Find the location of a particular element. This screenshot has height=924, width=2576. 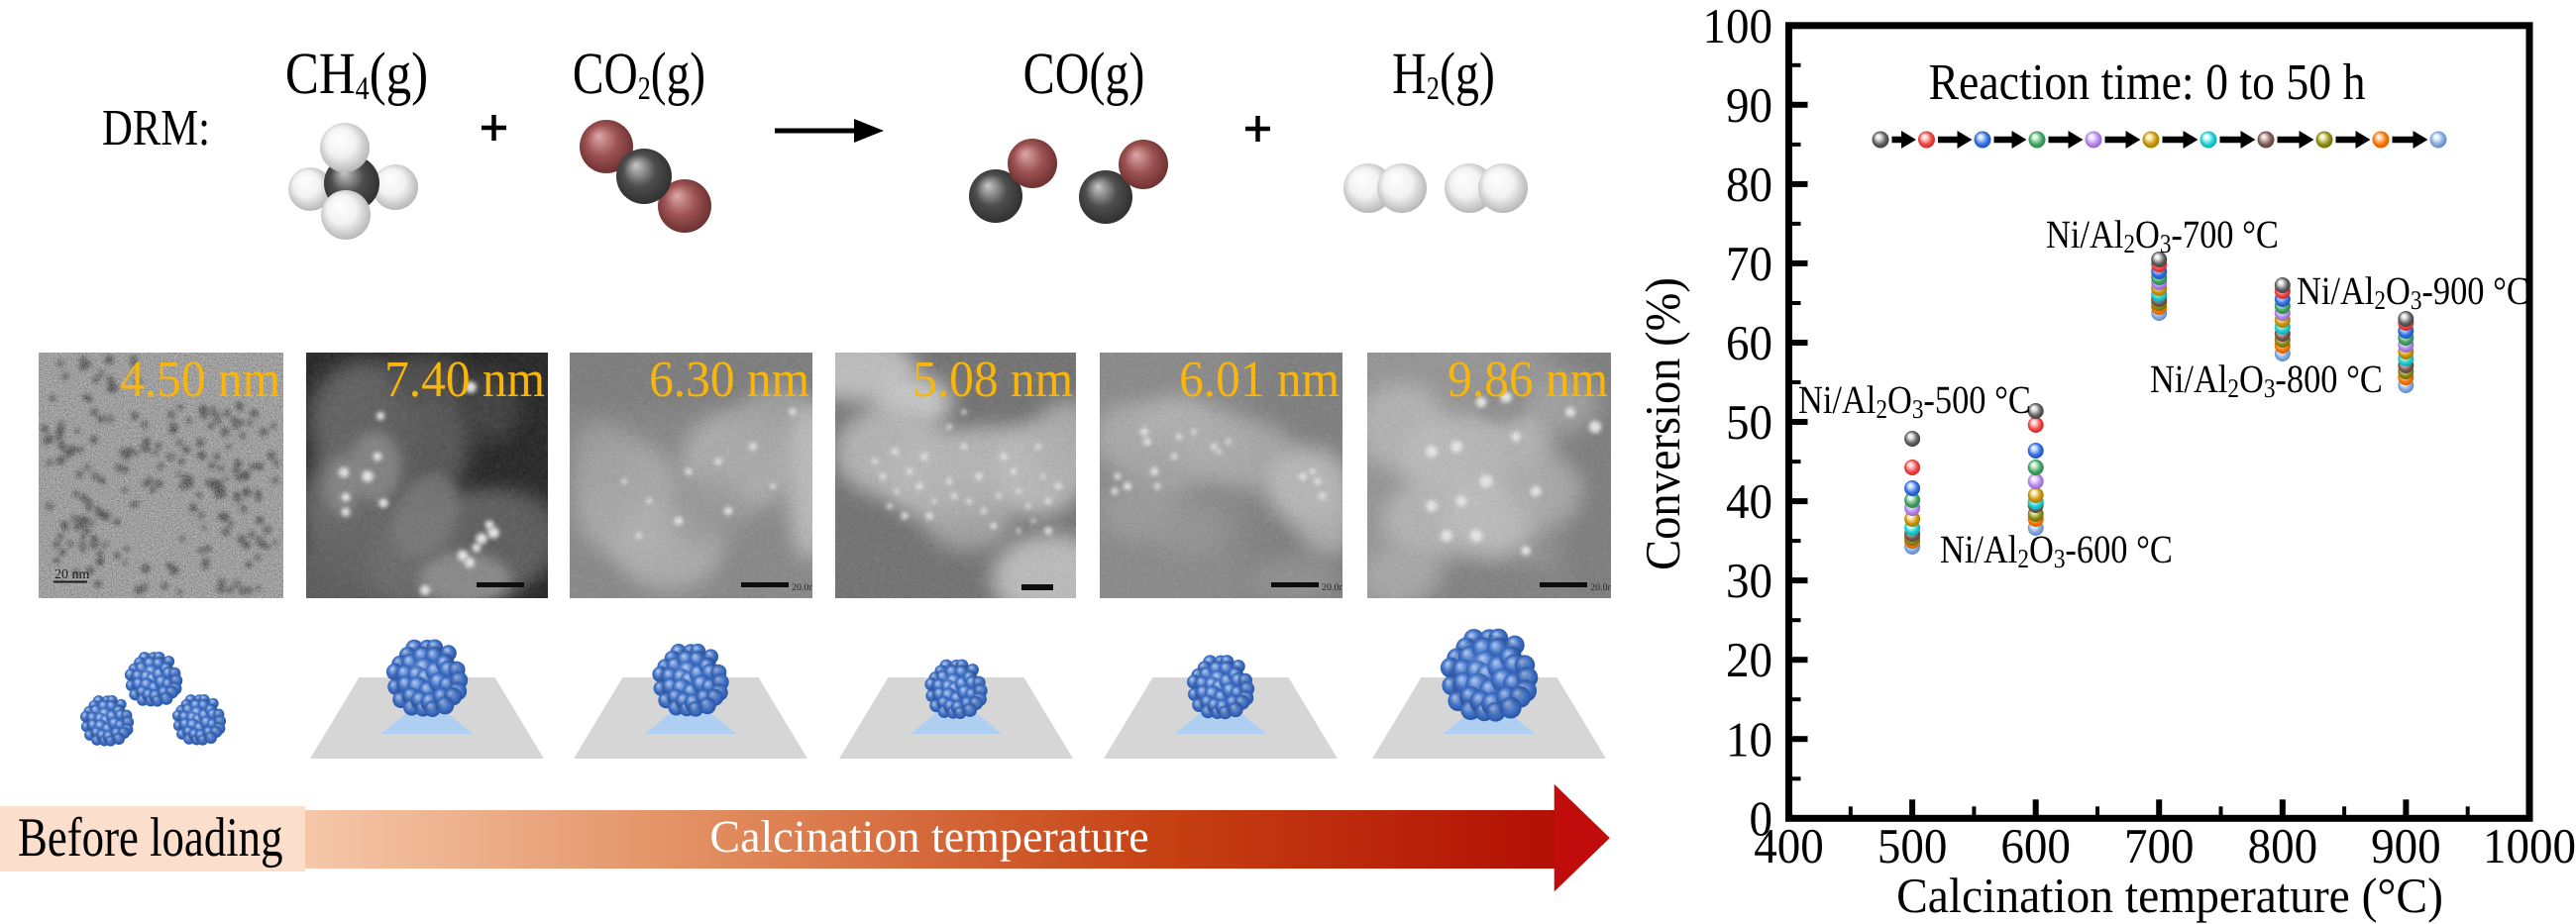

svg-text: 10 is located at coordinates (1749, 739).